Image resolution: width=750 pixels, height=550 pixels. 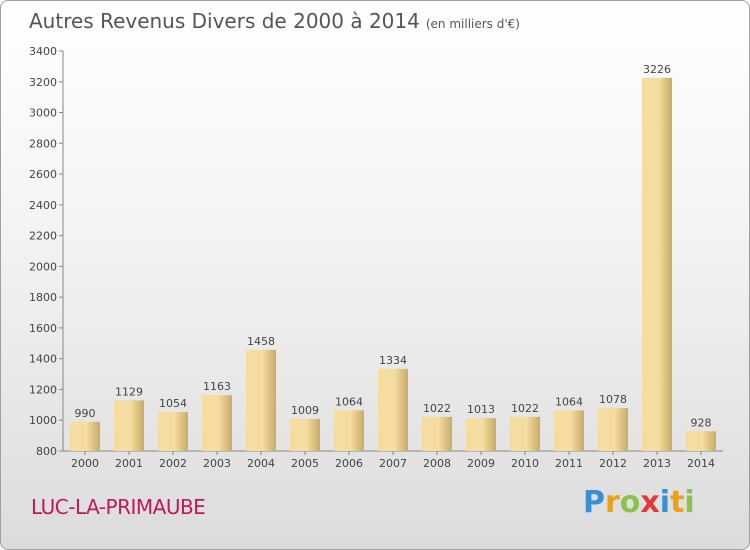 I want to click on y-tick-label: 1000, so click(x=43, y=420).